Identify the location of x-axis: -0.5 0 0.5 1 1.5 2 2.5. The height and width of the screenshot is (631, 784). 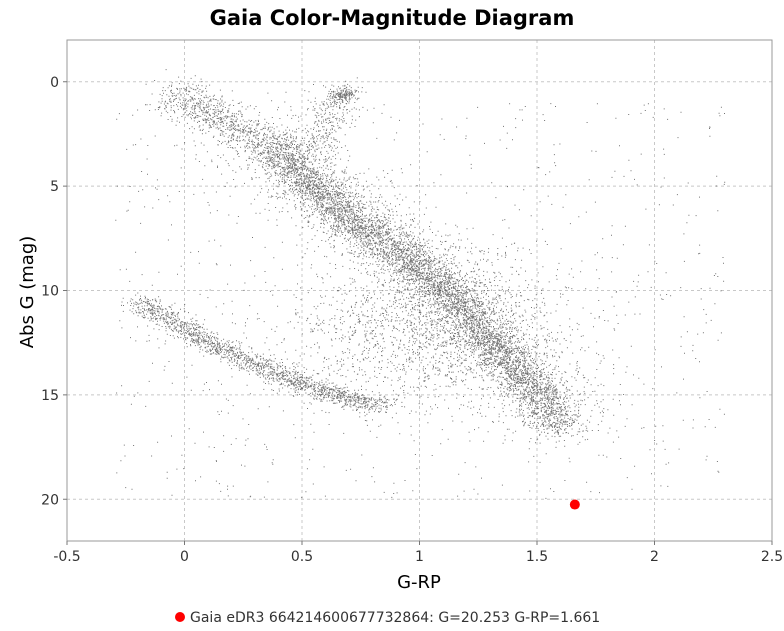
(418, 553).